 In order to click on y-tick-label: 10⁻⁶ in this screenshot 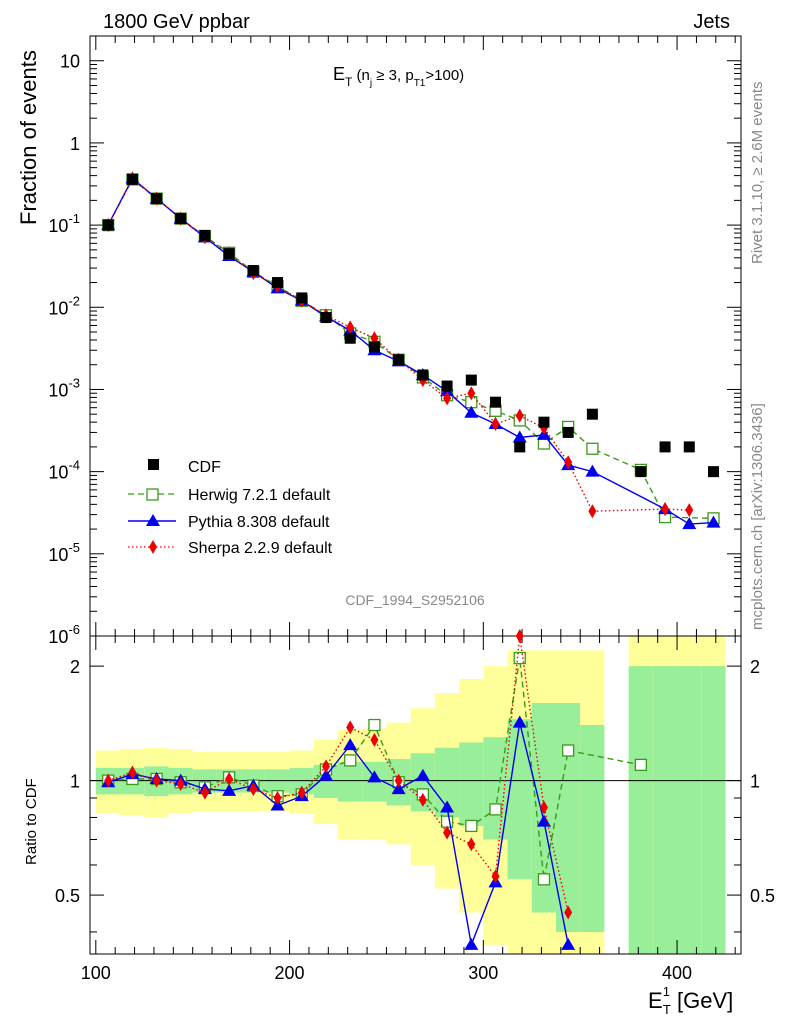, I will do `click(64, 634)`.